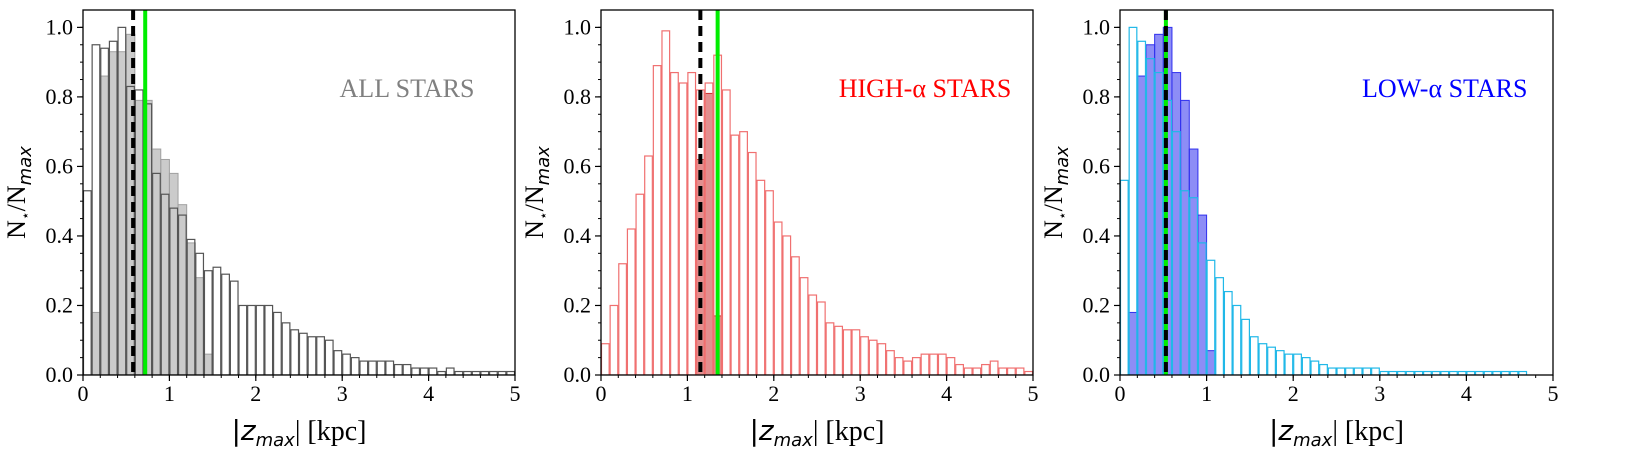 Image resolution: width=1651 pixels, height=476 pixels. Describe the element at coordinates (1336, 432) in the screenshot. I see `x-axis-label: |zmax| [kpc]` at that location.